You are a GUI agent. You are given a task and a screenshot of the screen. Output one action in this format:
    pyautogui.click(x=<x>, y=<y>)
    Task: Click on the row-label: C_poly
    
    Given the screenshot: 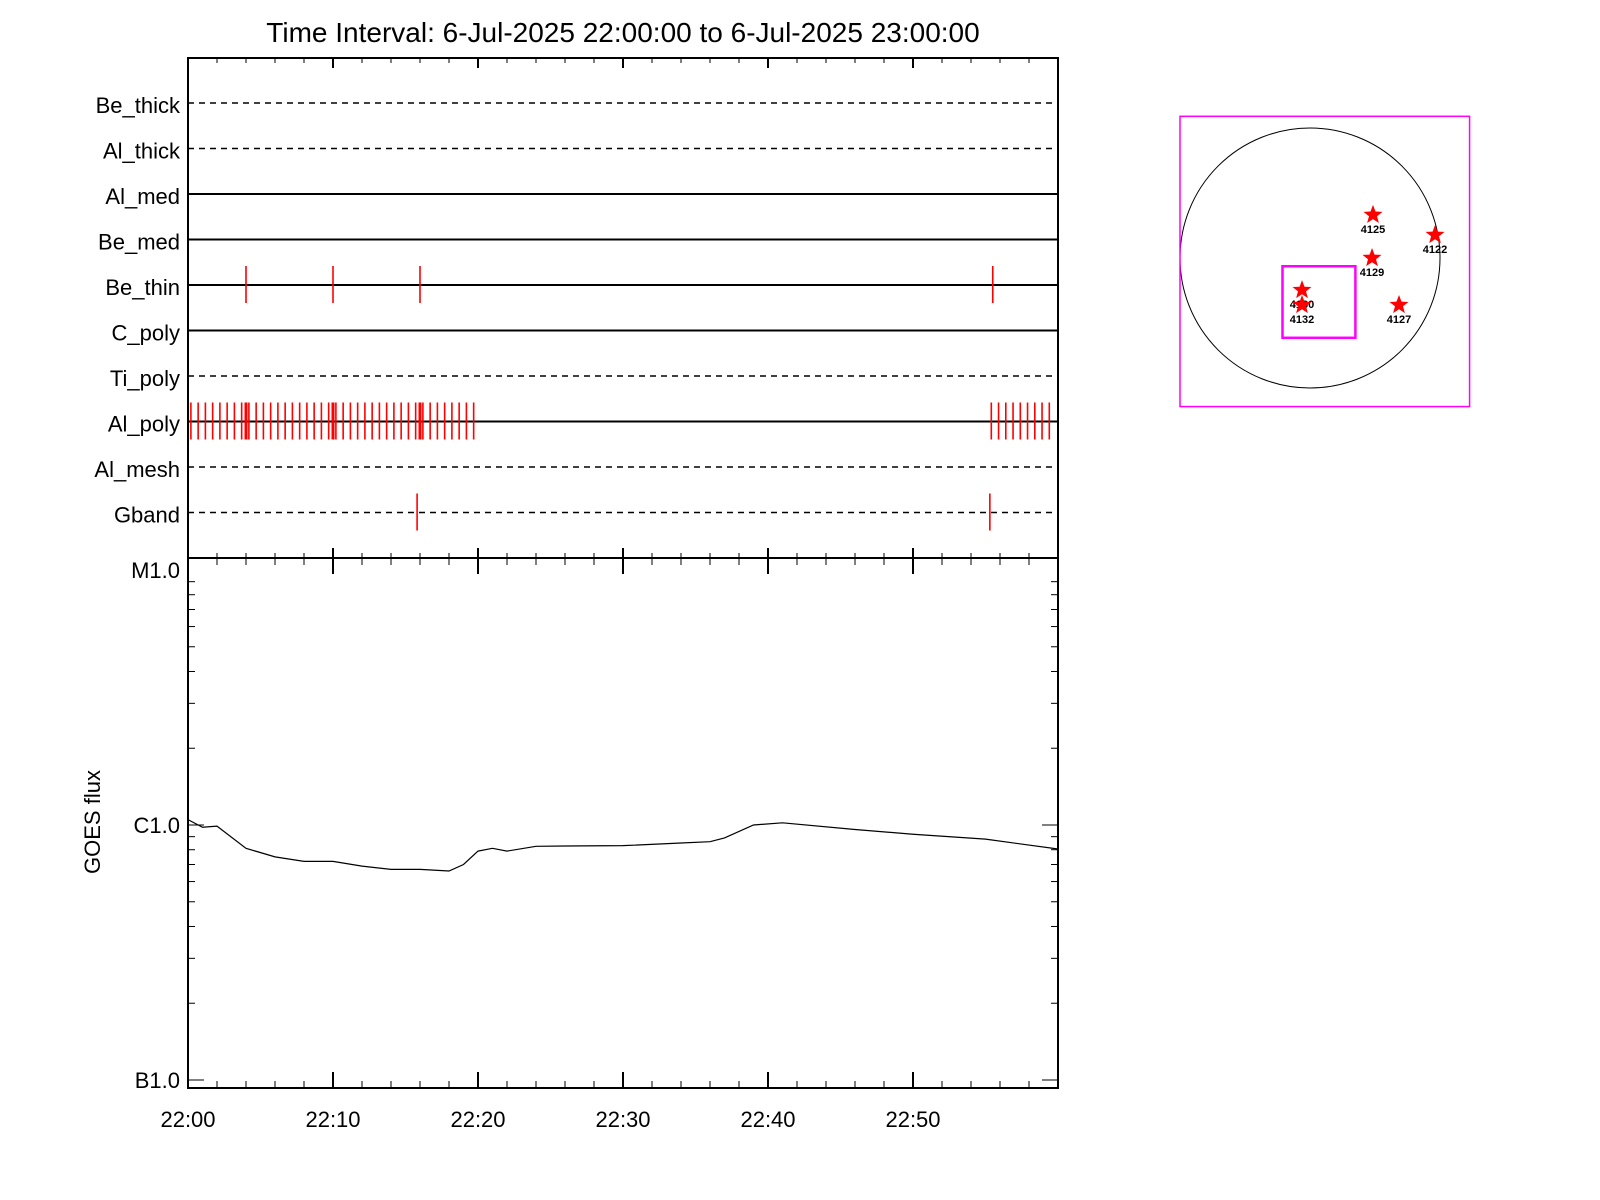 What is the action you would take?
    pyautogui.click(x=146, y=333)
    